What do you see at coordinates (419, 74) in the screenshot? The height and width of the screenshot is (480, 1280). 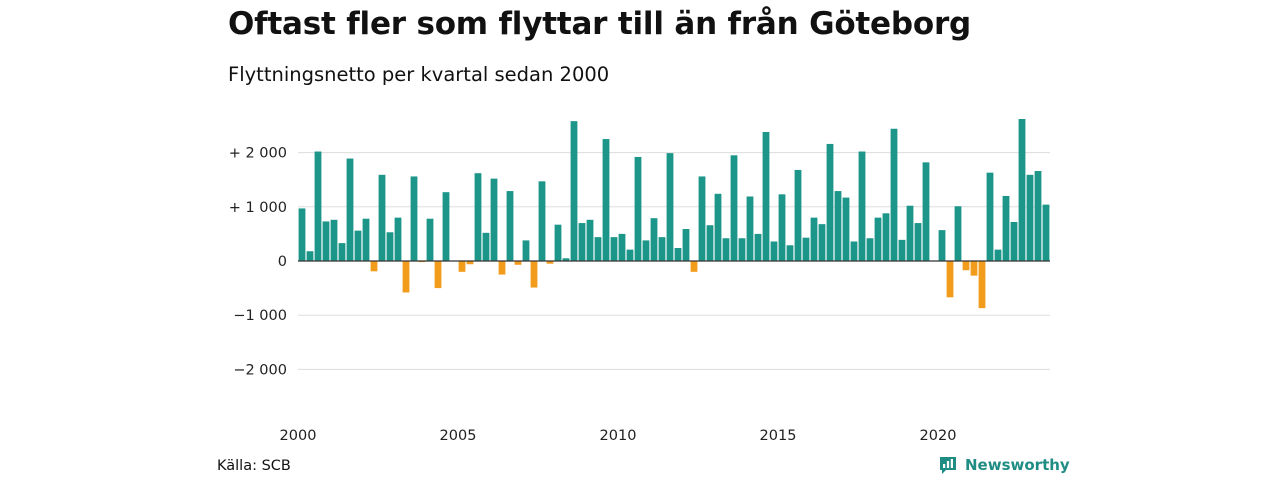 I see `chart-subtitle: Flyttningsnetto per kvartal sedan 2000` at bounding box center [419, 74].